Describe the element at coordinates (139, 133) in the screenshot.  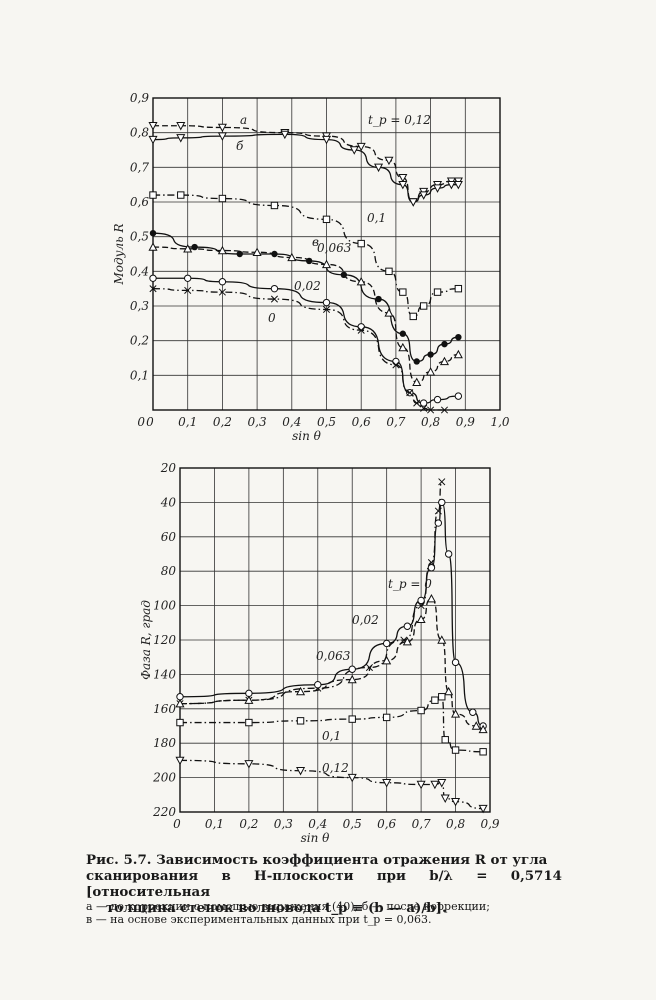
I see `chart1-y-tick-label: 0,8` at that location.